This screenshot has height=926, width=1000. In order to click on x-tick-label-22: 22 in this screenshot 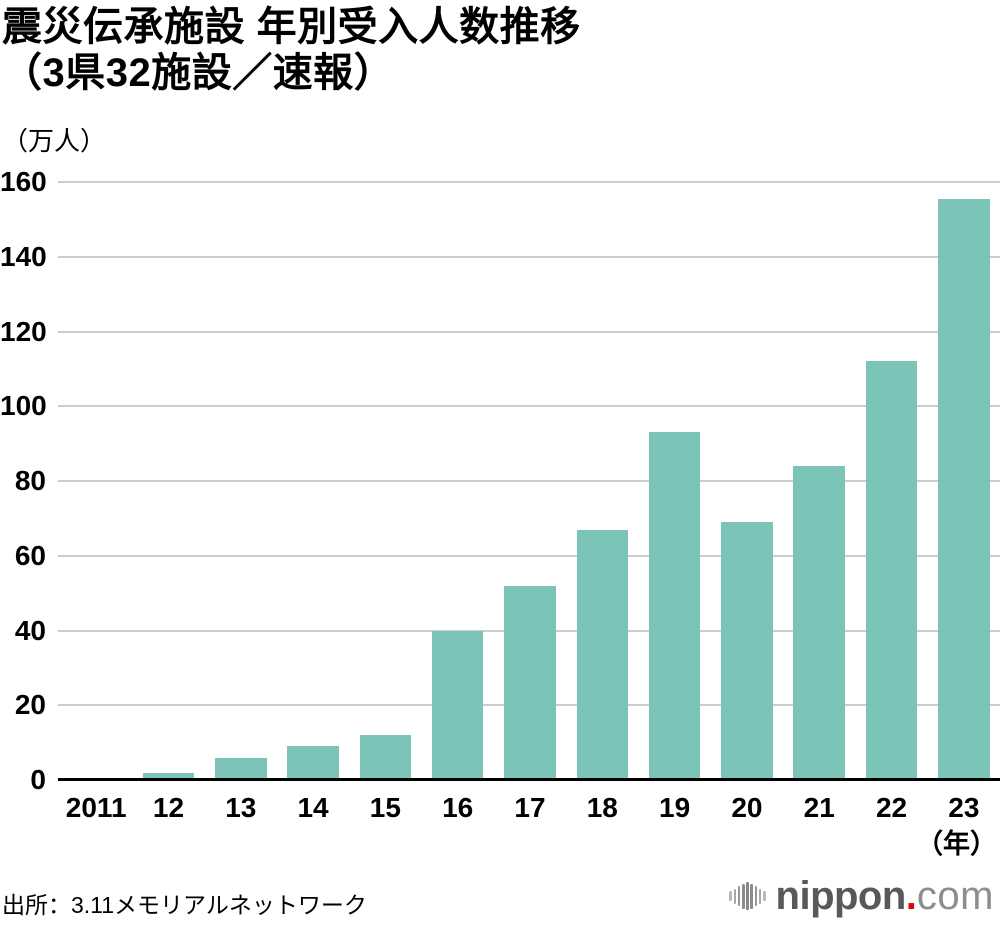, I will do `click(891, 807)`.